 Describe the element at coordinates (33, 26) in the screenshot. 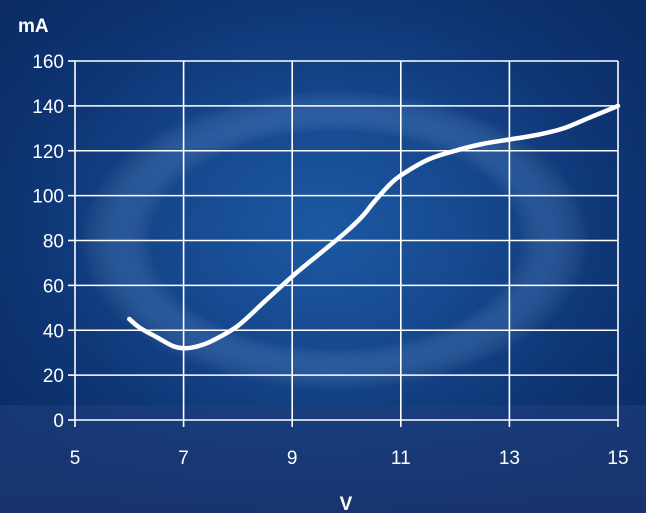

I see `y-axis-title: mA` at that location.